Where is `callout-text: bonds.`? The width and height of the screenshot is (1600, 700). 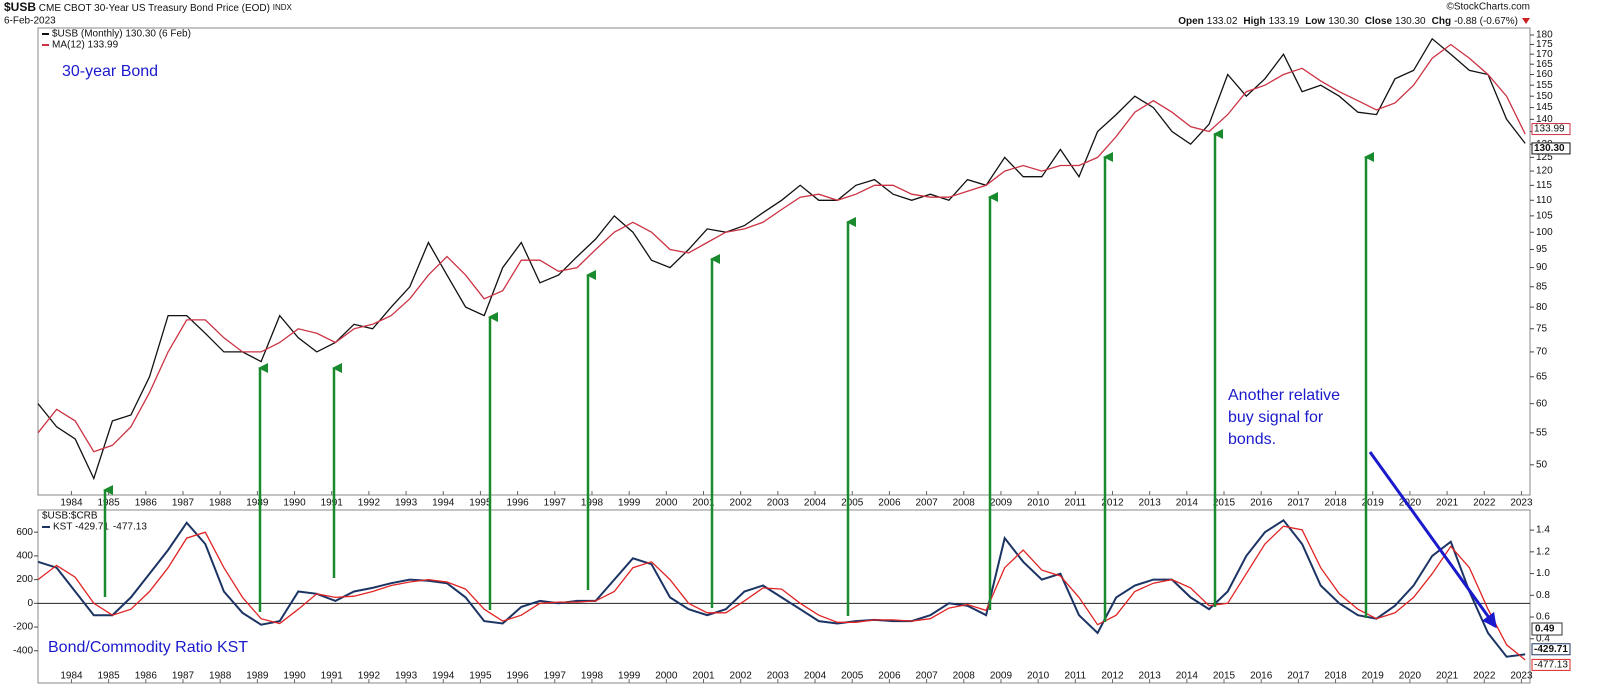 callout-text: bonds. is located at coordinates (1252, 439).